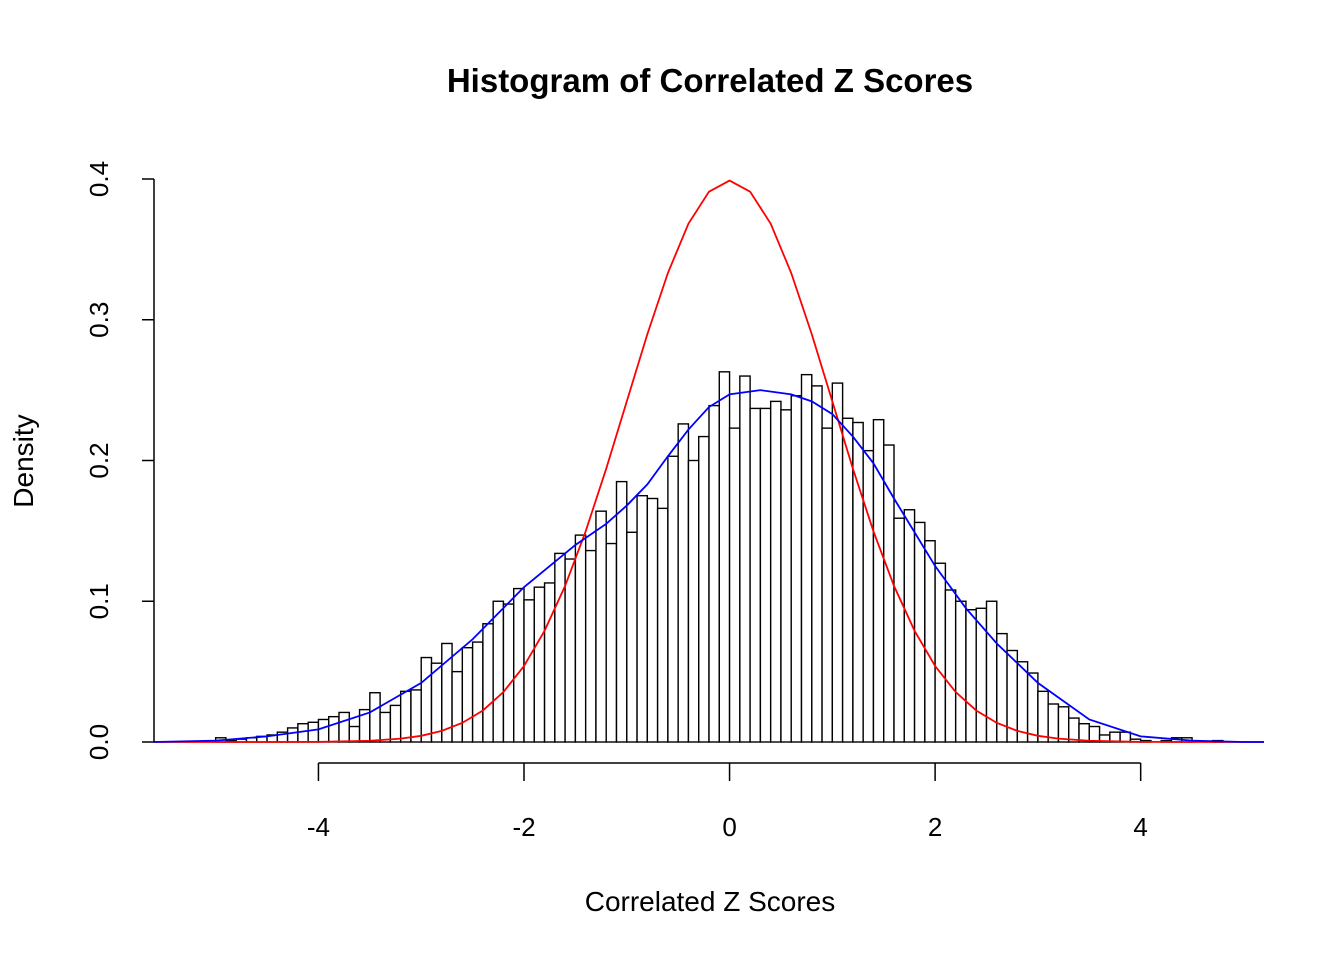 The width and height of the screenshot is (1344, 960). Describe the element at coordinates (727, 802) in the screenshot. I see `x-axis: -4 -2 0 2 4` at that location.